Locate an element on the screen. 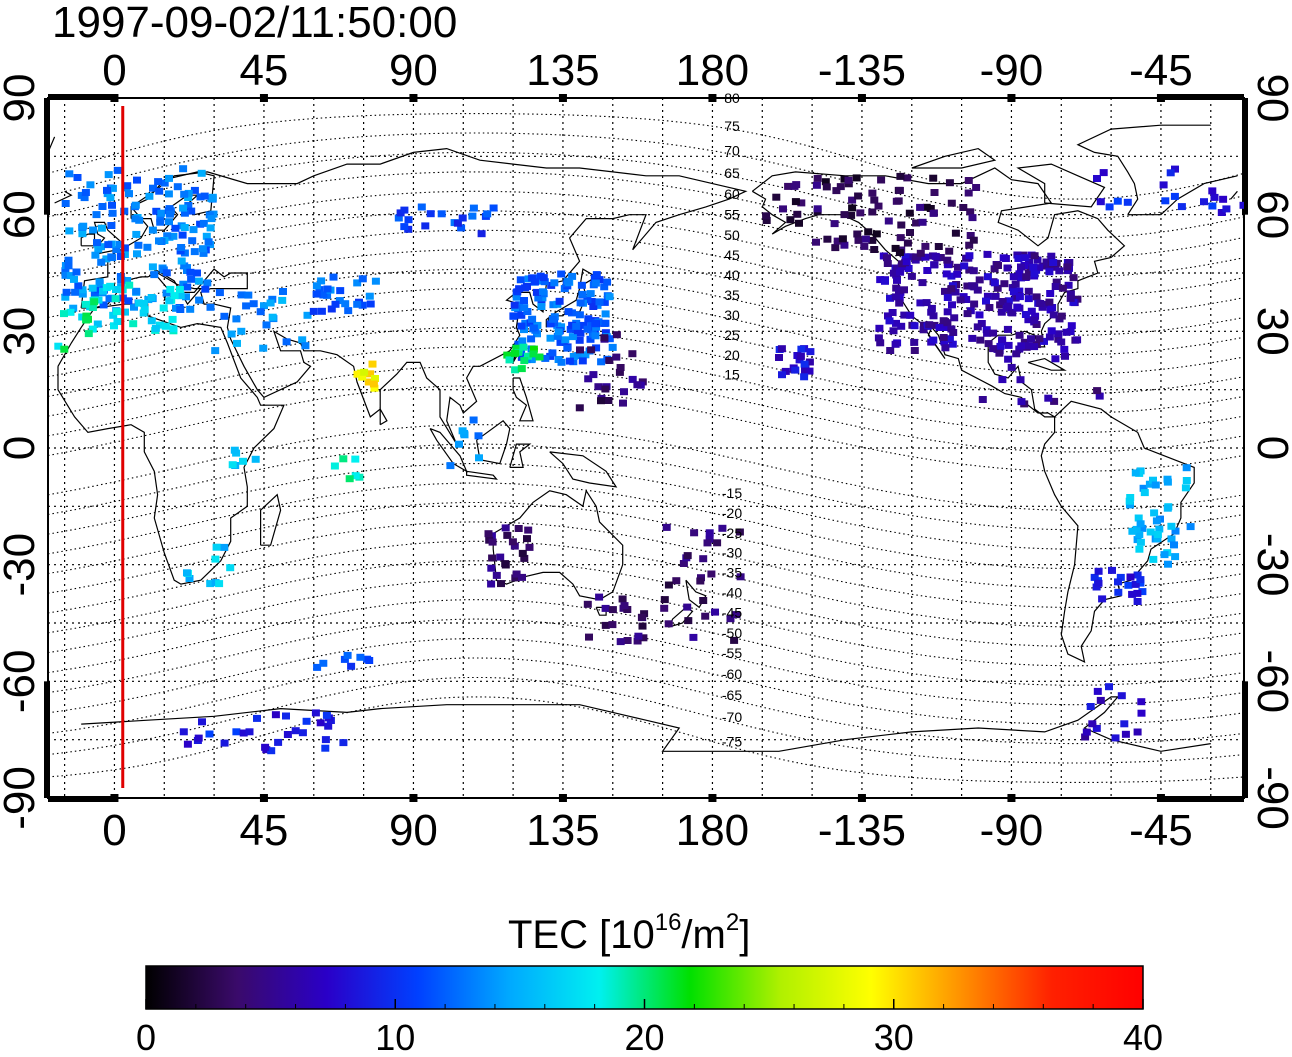  contour-label: -60 is located at coordinates (732, 674).